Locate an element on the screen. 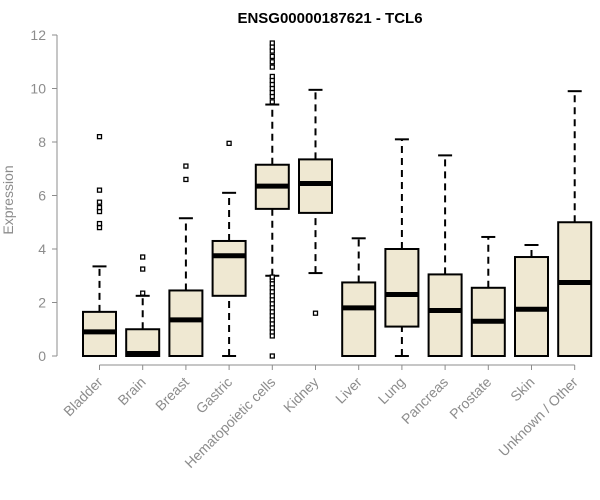  x-tick-label: Liver is located at coordinates (348, 390).